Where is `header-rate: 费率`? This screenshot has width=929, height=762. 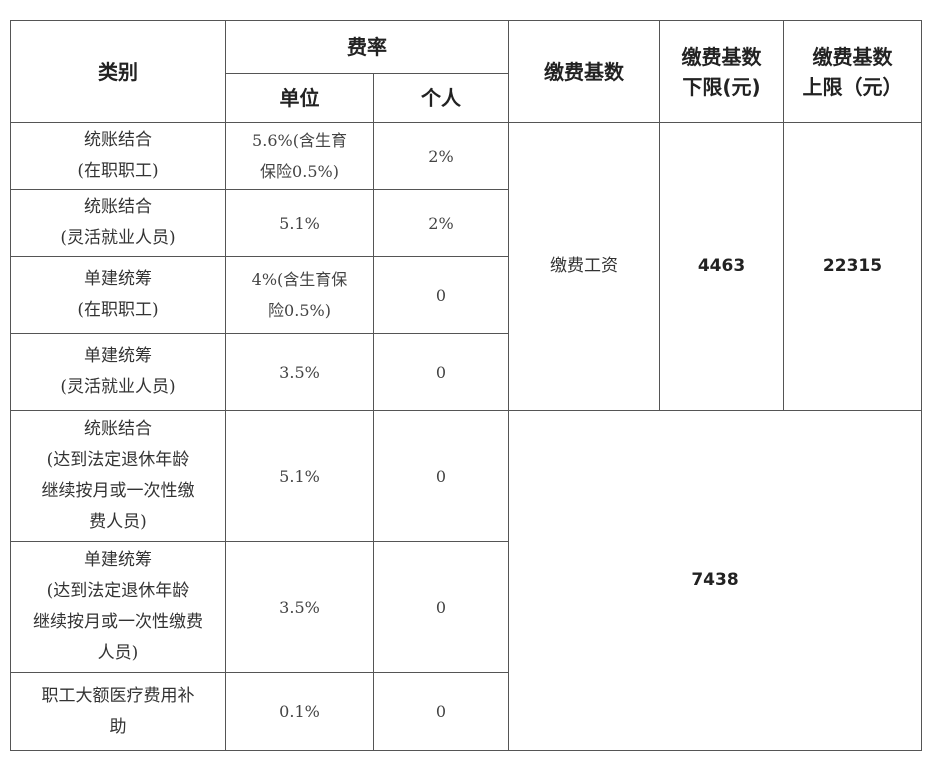 header-rate: 费率 is located at coordinates (367, 47).